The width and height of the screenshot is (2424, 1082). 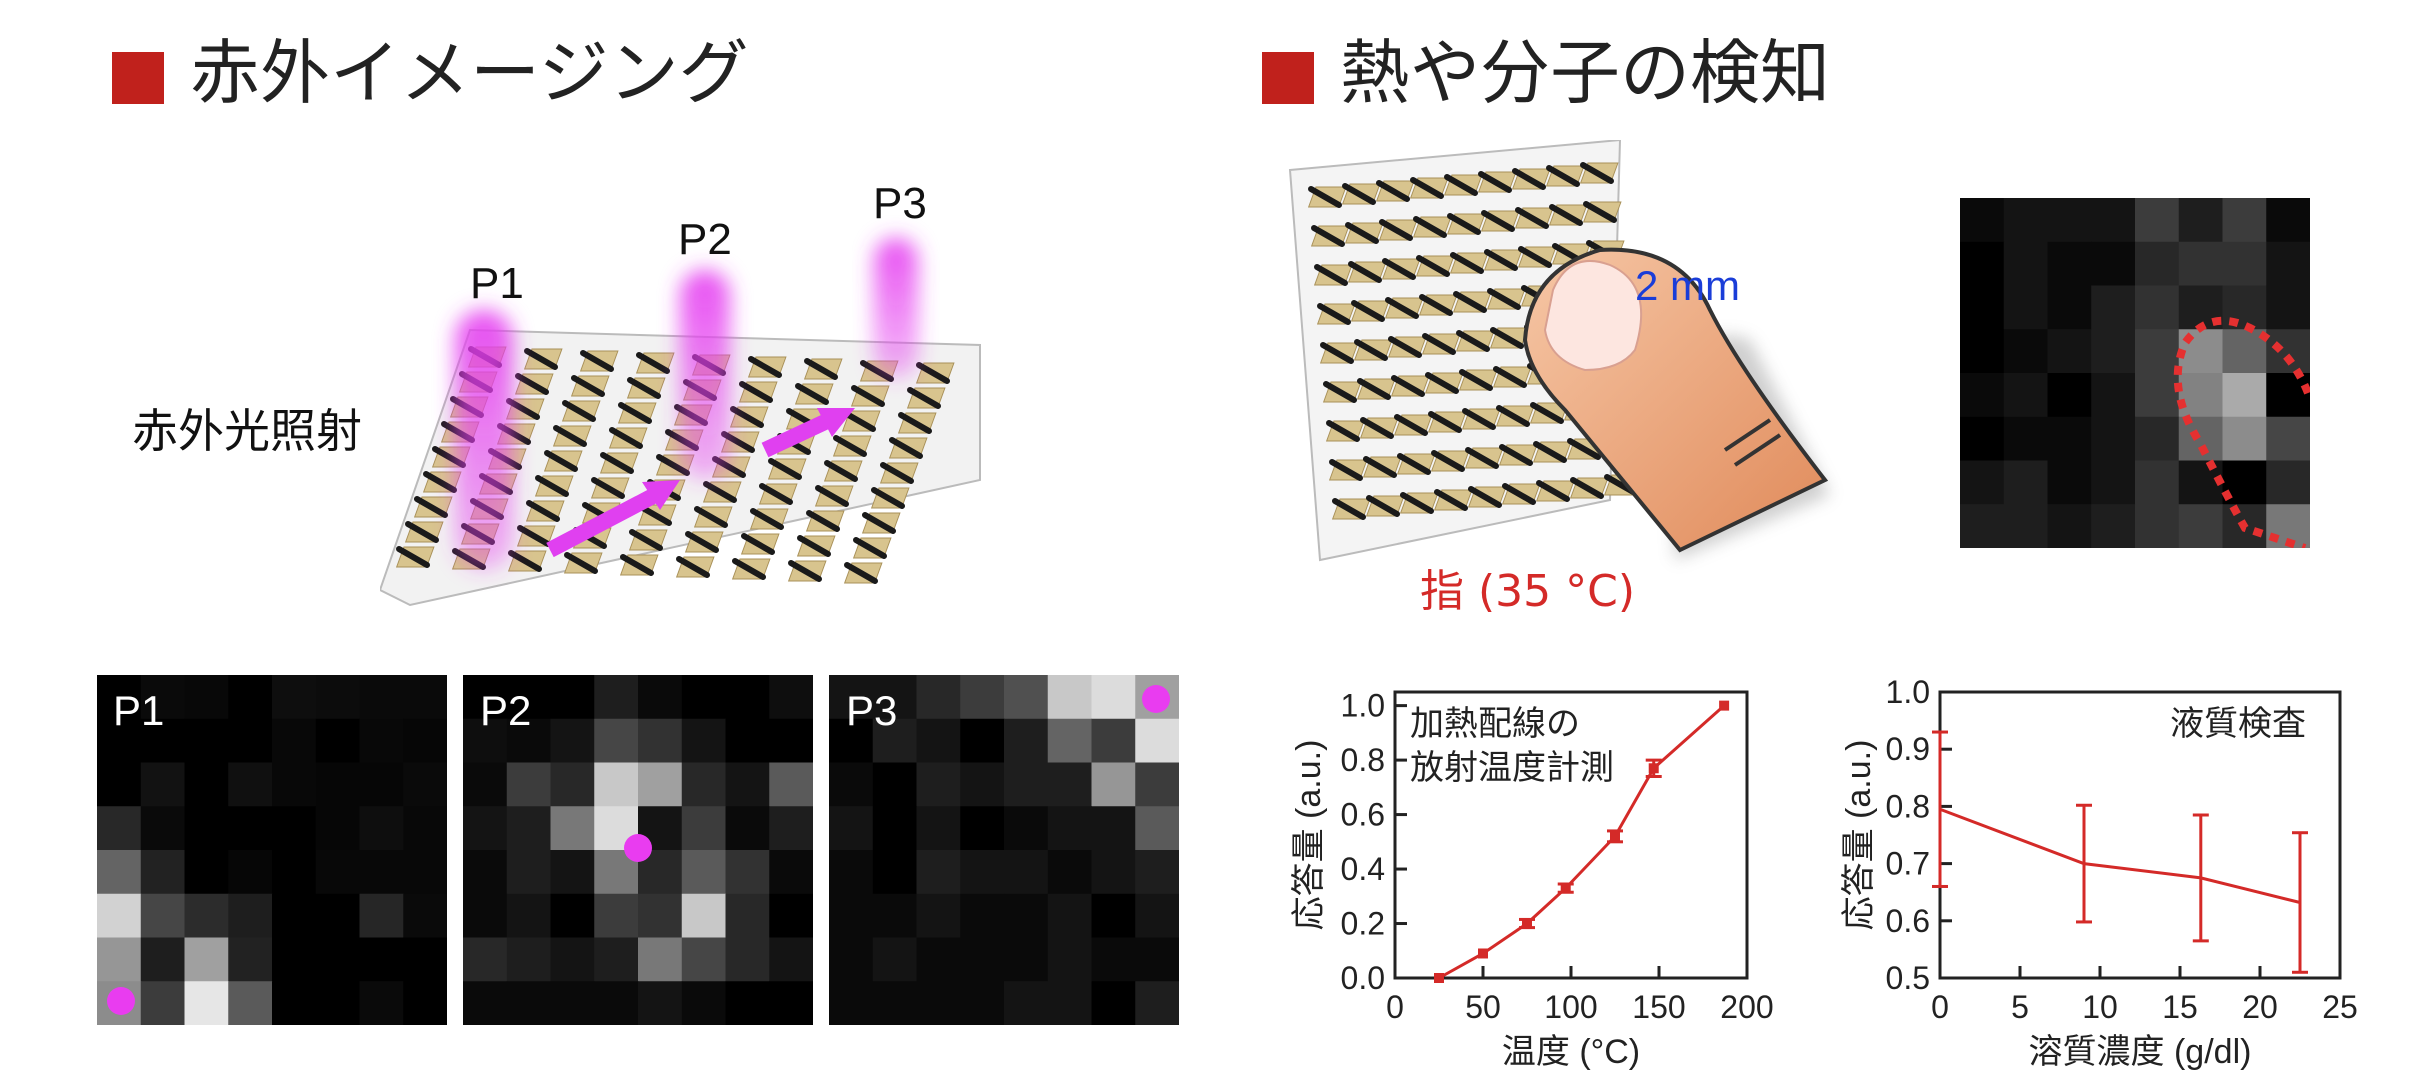 What do you see at coordinates (1363, 815) in the screenshot?
I see `y-tick-label: 0.6` at bounding box center [1363, 815].